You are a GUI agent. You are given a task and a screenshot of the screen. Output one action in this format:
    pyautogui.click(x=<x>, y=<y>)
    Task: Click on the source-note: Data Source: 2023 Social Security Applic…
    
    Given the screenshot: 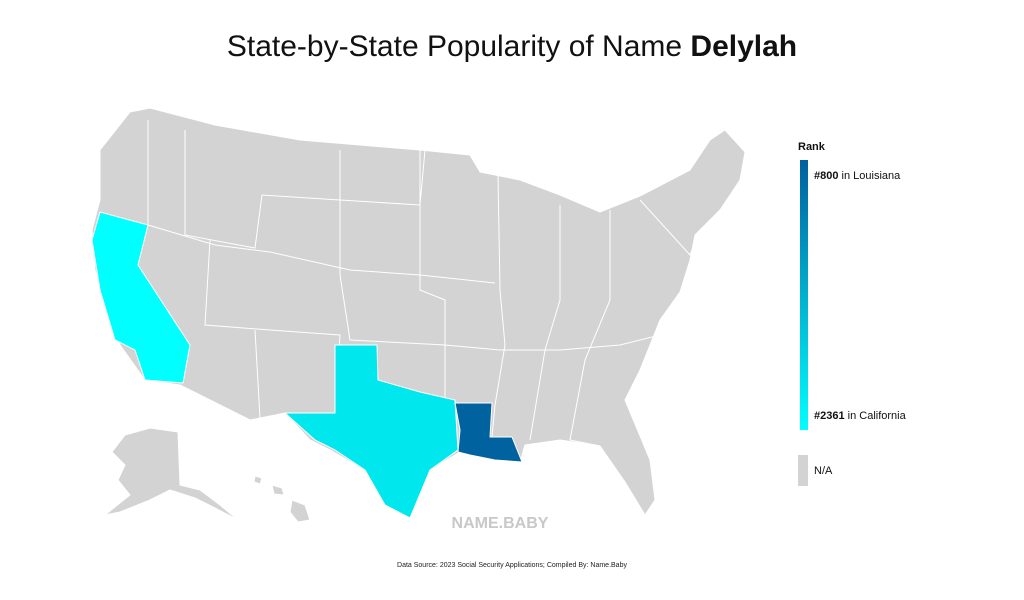 What is the action you would take?
    pyautogui.click(x=512, y=565)
    